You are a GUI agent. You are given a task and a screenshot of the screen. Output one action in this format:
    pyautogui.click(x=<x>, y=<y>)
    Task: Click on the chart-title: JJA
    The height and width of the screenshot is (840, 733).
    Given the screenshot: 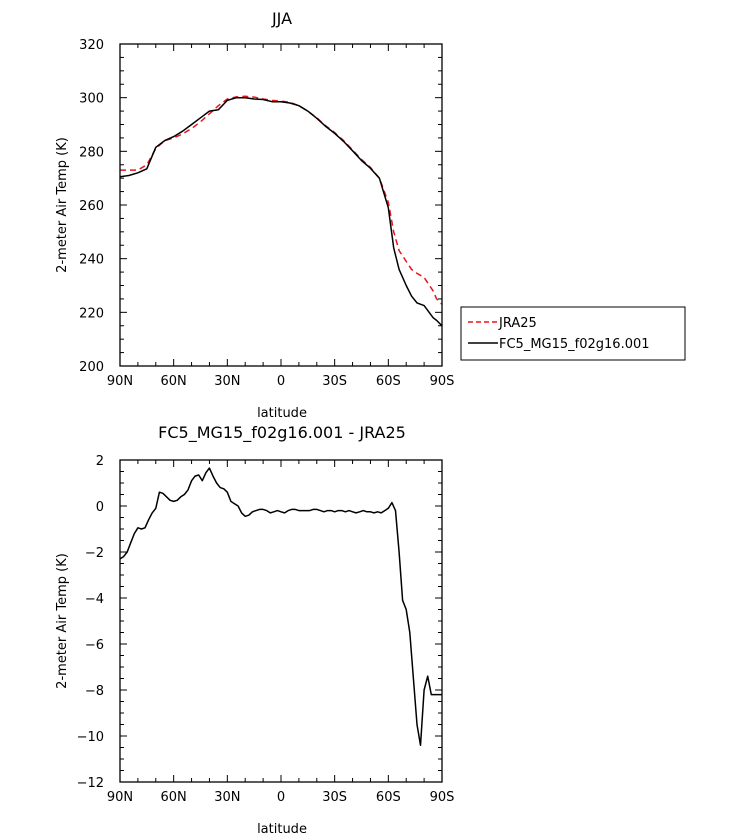 What is the action you would take?
    pyautogui.click(x=281, y=18)
    